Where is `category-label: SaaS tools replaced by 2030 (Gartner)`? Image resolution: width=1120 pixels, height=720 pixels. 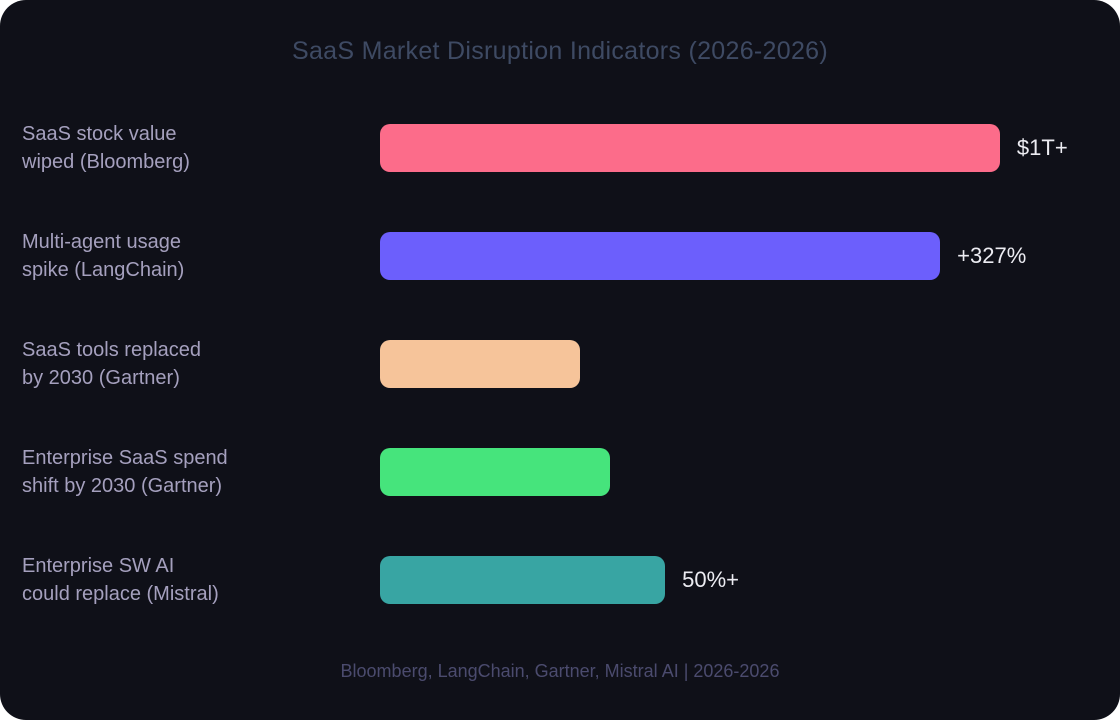 category-label: SaaS tools replaced by 2030 (Gartner) is located at coordinates (190, 364).